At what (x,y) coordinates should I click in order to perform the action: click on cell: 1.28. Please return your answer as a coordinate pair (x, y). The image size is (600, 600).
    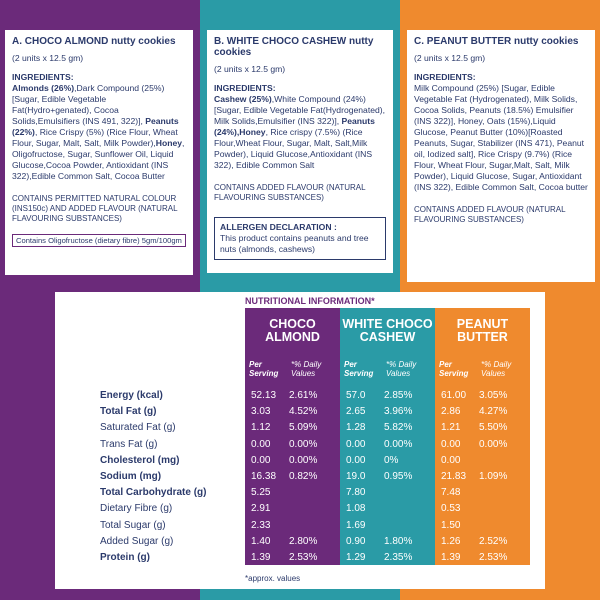
    Looking at the image, I should click on (356, 428).